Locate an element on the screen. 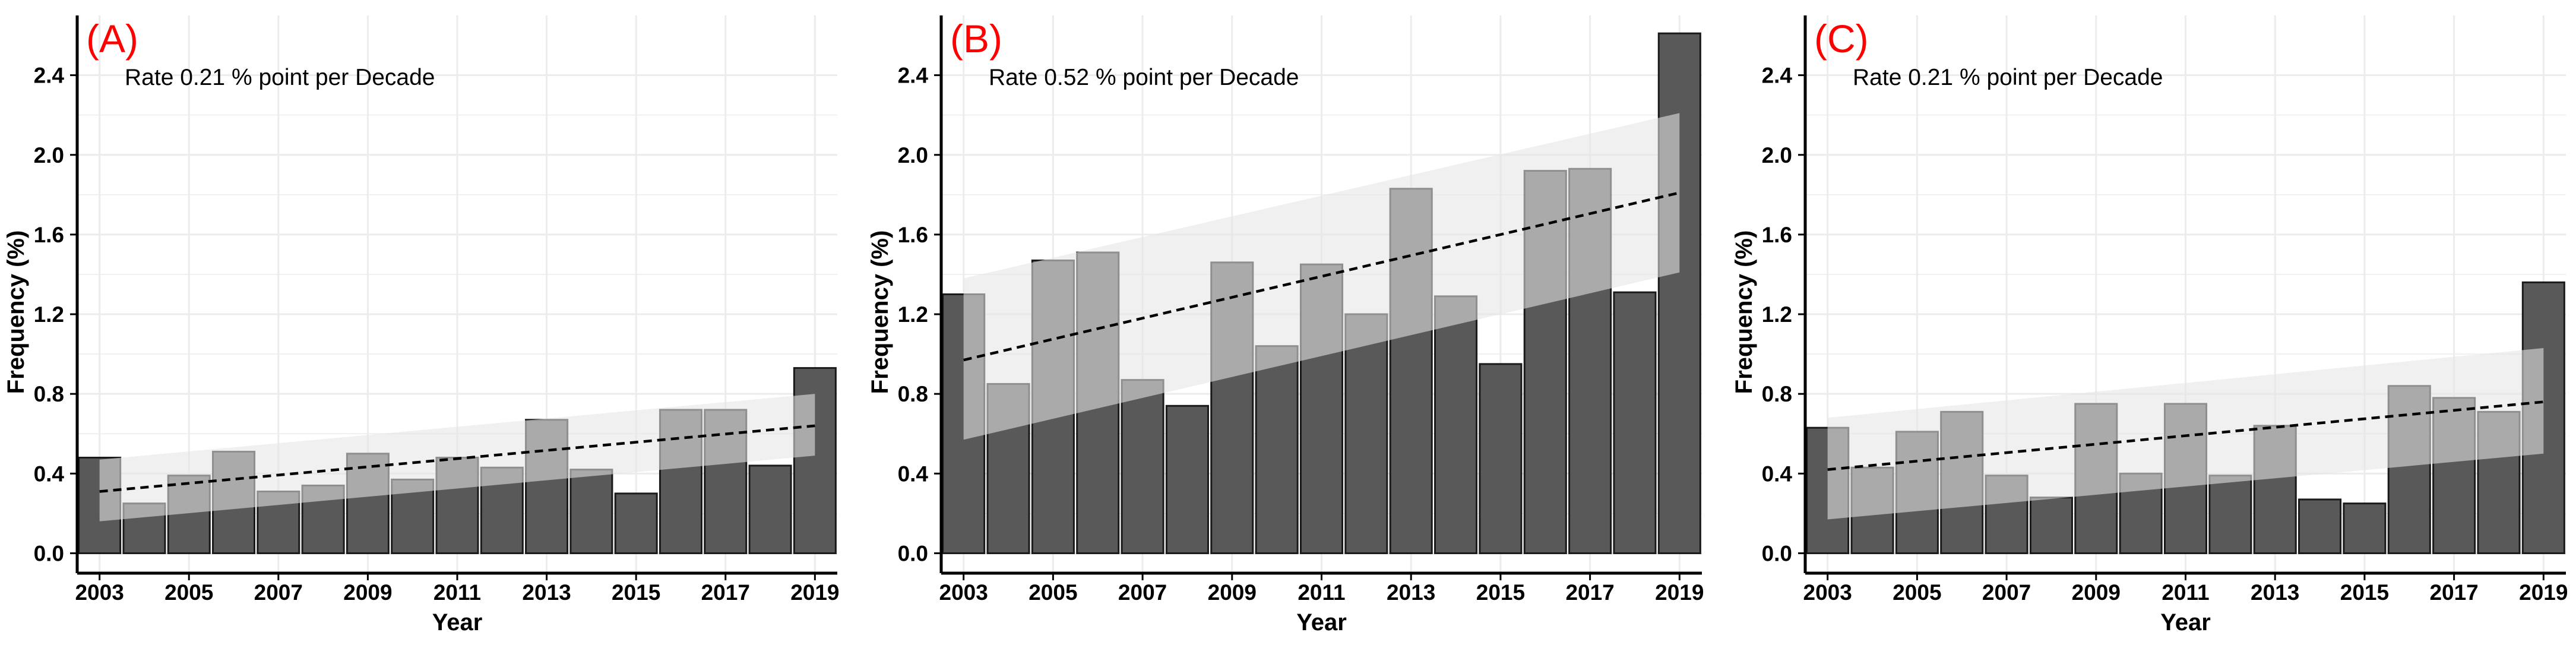  rate-annotation: Rate 0.52 % point per Decade is located at coordinates (1144, 77).